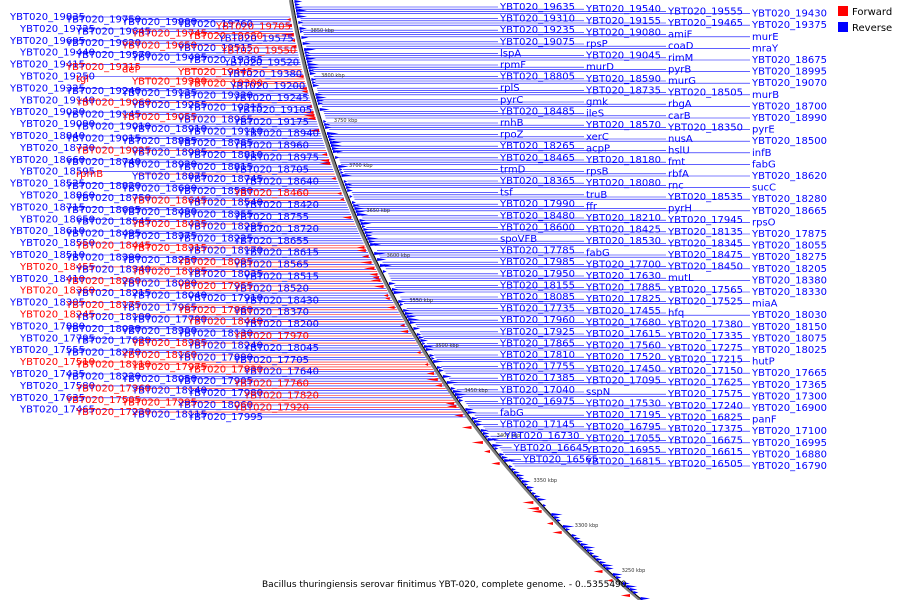  What do you see at coordinates (103, 19) in the screenshot?
I see `left-gene-label: YBT020_19750` at bounding box center [103, 19].